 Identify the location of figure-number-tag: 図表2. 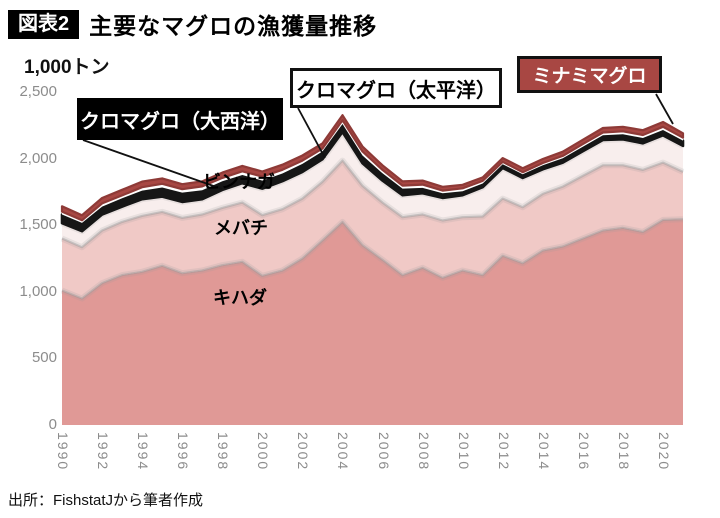
(44, 24).